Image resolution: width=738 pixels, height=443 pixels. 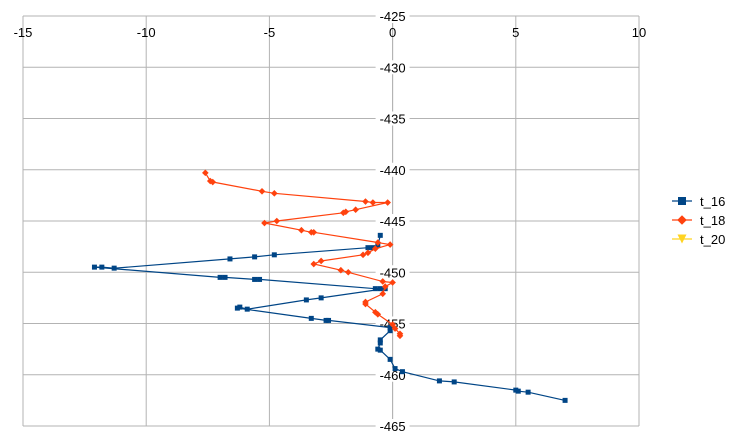 I want to click on y-tick-label: -425, so click(x=393, y=16).